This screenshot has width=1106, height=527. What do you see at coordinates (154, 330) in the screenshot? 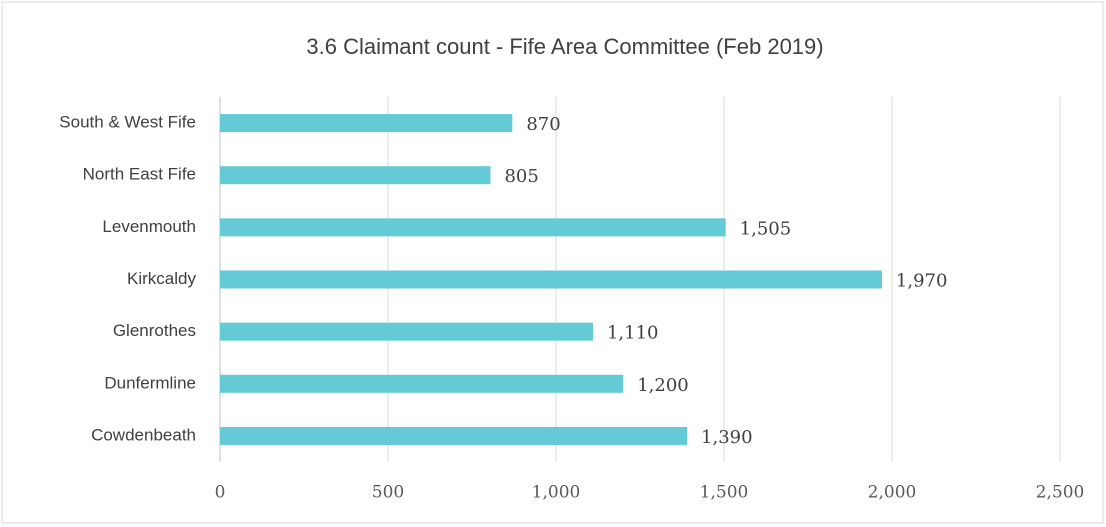
I see `y-tick-label: Glenrothes` at bounding box center [154, 330].